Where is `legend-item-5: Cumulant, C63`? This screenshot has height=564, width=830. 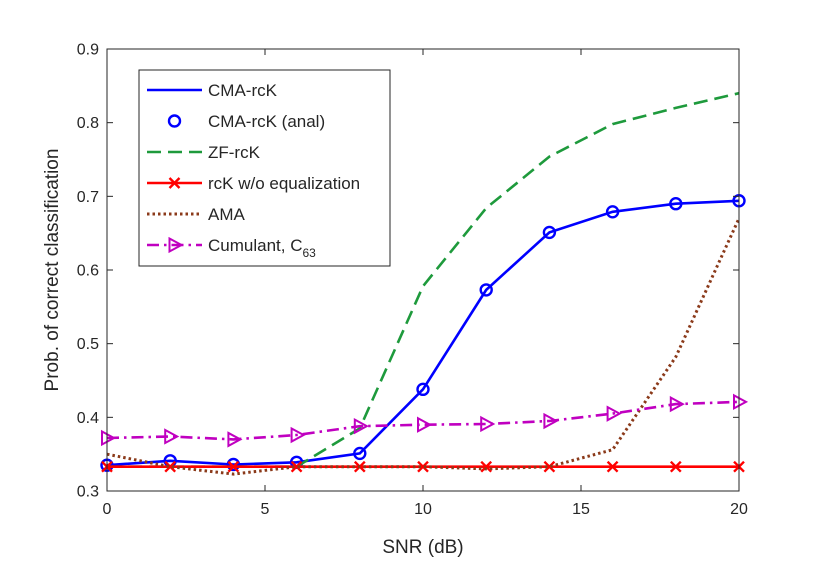 legend-item-5: Cumulant, C63 is located at coordinates (231, 248).